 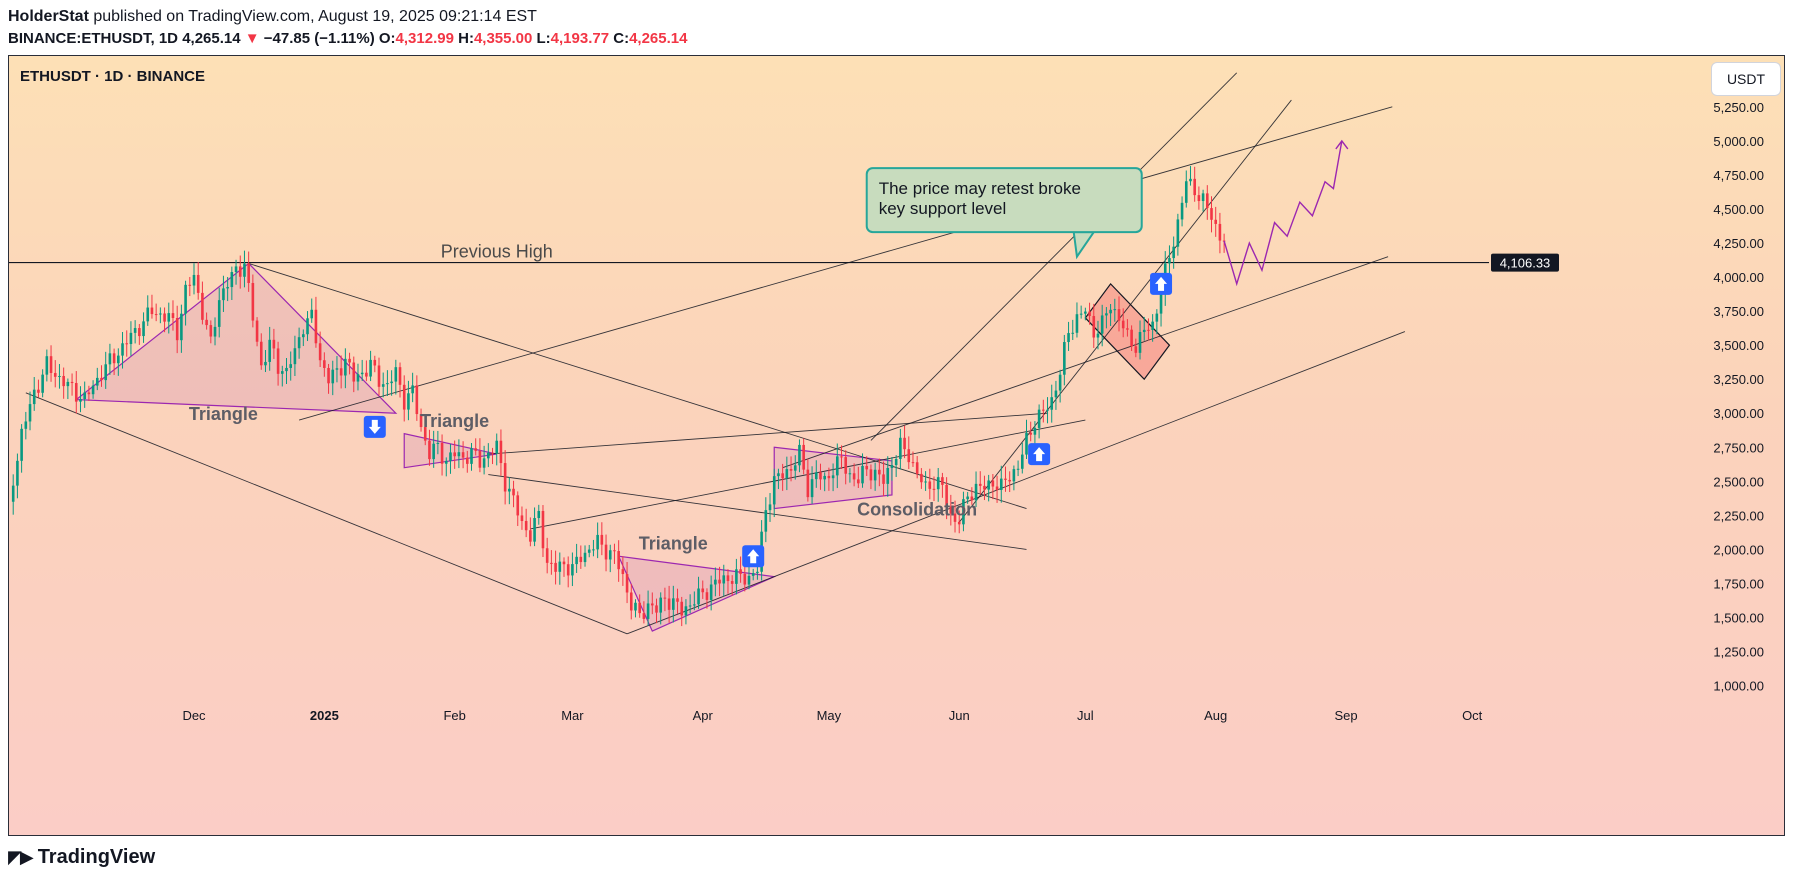 I want to click on chart-title: ETHUSDT · 1D · BINANCE, so click(x=113, y=76).